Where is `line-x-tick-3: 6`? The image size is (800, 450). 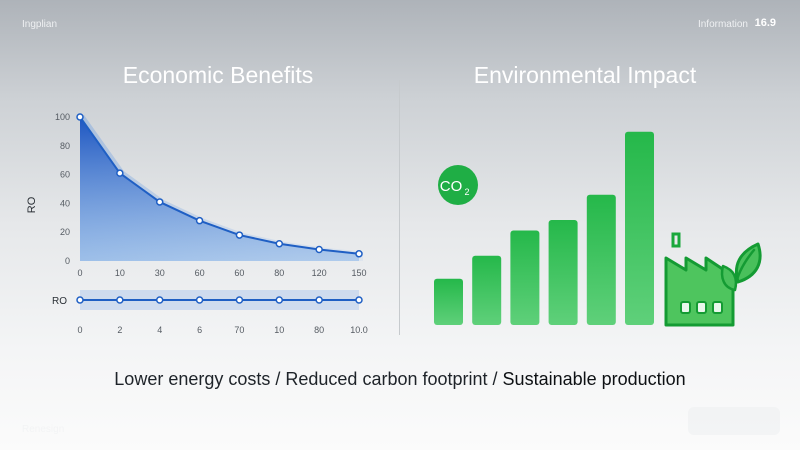 line-x-tick-3: 6 is located at coordinates (199, 330).